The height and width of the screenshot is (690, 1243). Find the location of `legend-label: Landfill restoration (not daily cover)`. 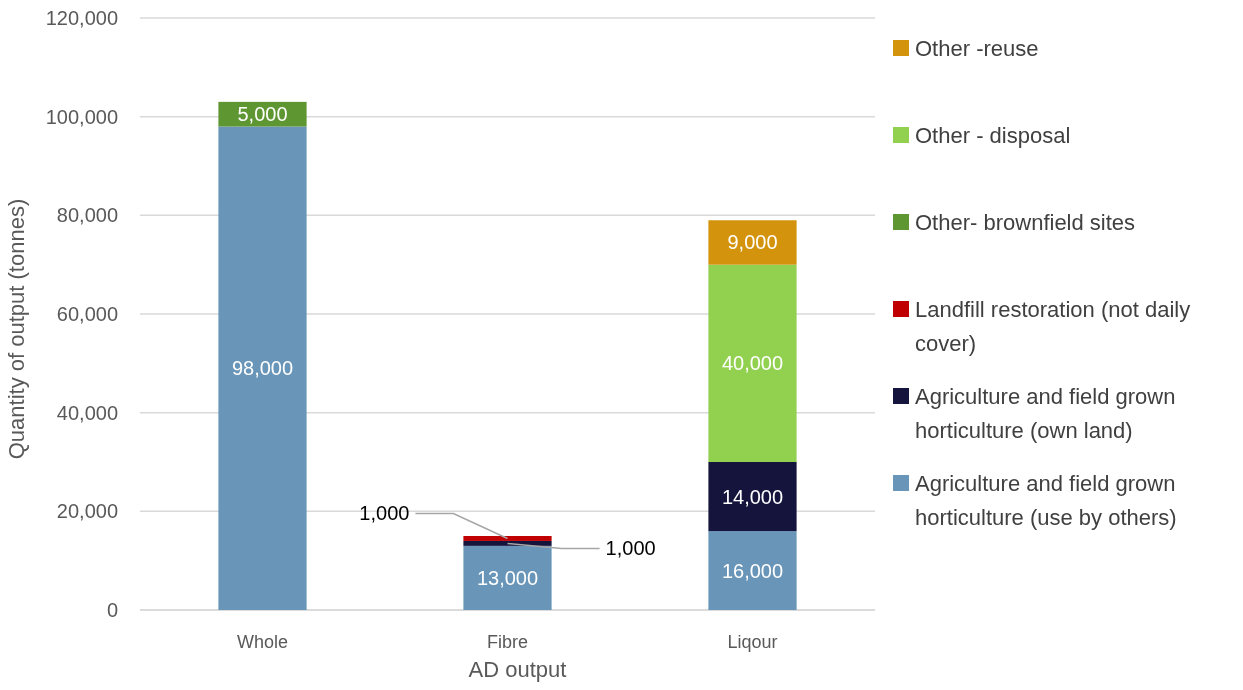

legend-label: Landfill restoration (not daily cover) is located at coordinates (1053, 326).